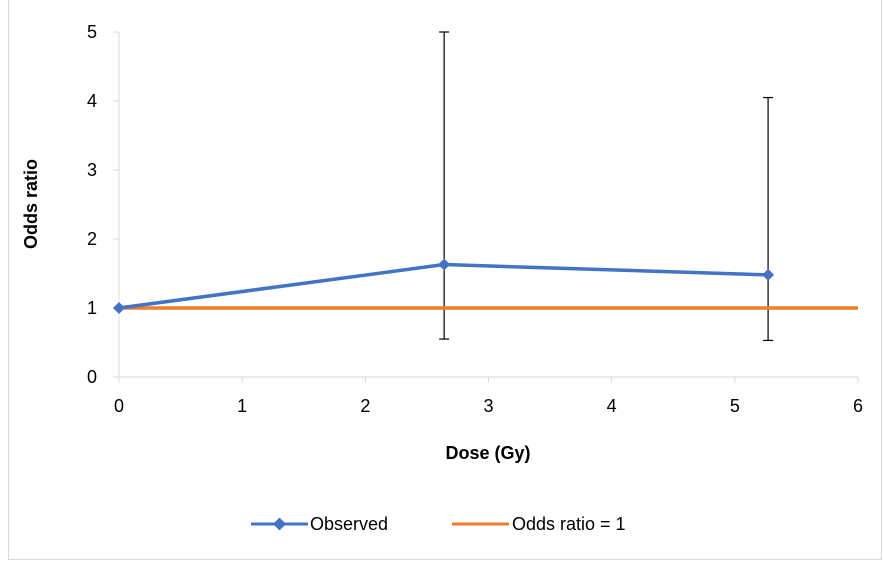 This screenshot has width=883, height=561. I want to click on series-line-observed, so click(443, 286).